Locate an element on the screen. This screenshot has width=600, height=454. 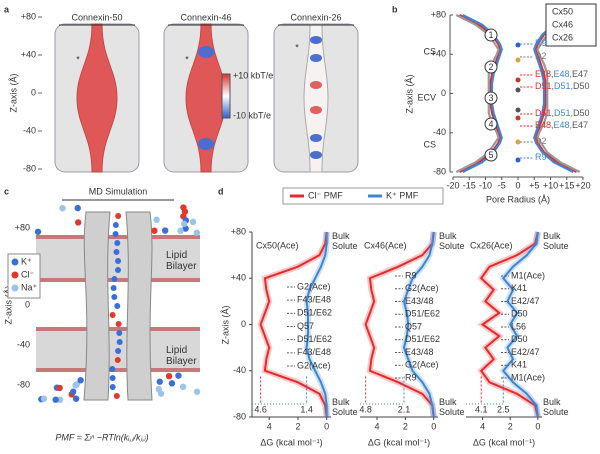
pore-title: Connexin-26 is located at coordinates (315, 17).